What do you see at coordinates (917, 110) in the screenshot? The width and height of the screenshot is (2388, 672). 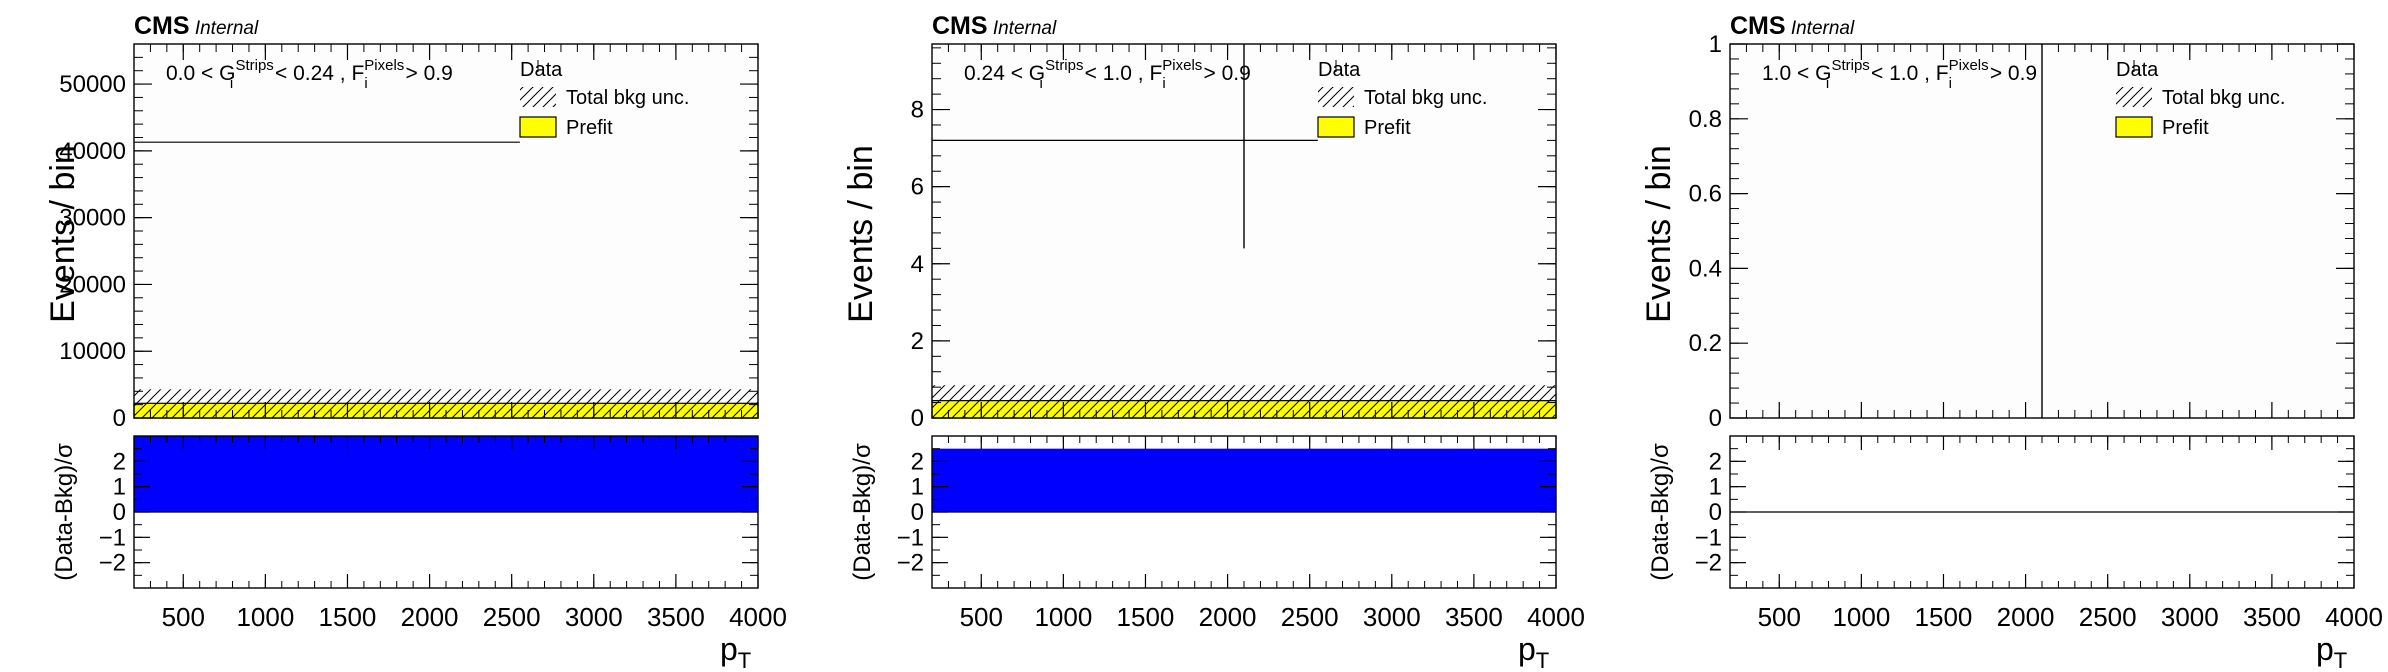 I see `top-ytick-label: 8` at bounding box center [917, 110].